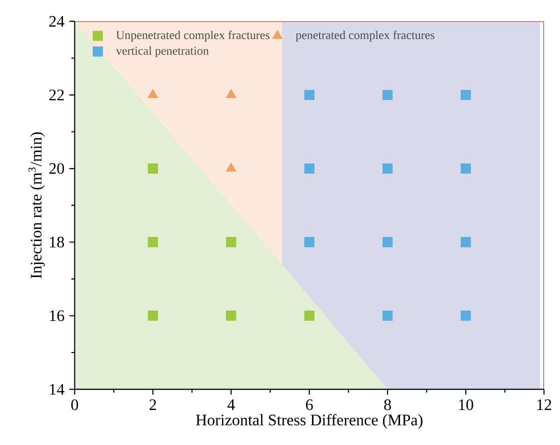 This screenshot has height=445, width=560. I want to click on y-tick-label: 24, so click(56, 21).